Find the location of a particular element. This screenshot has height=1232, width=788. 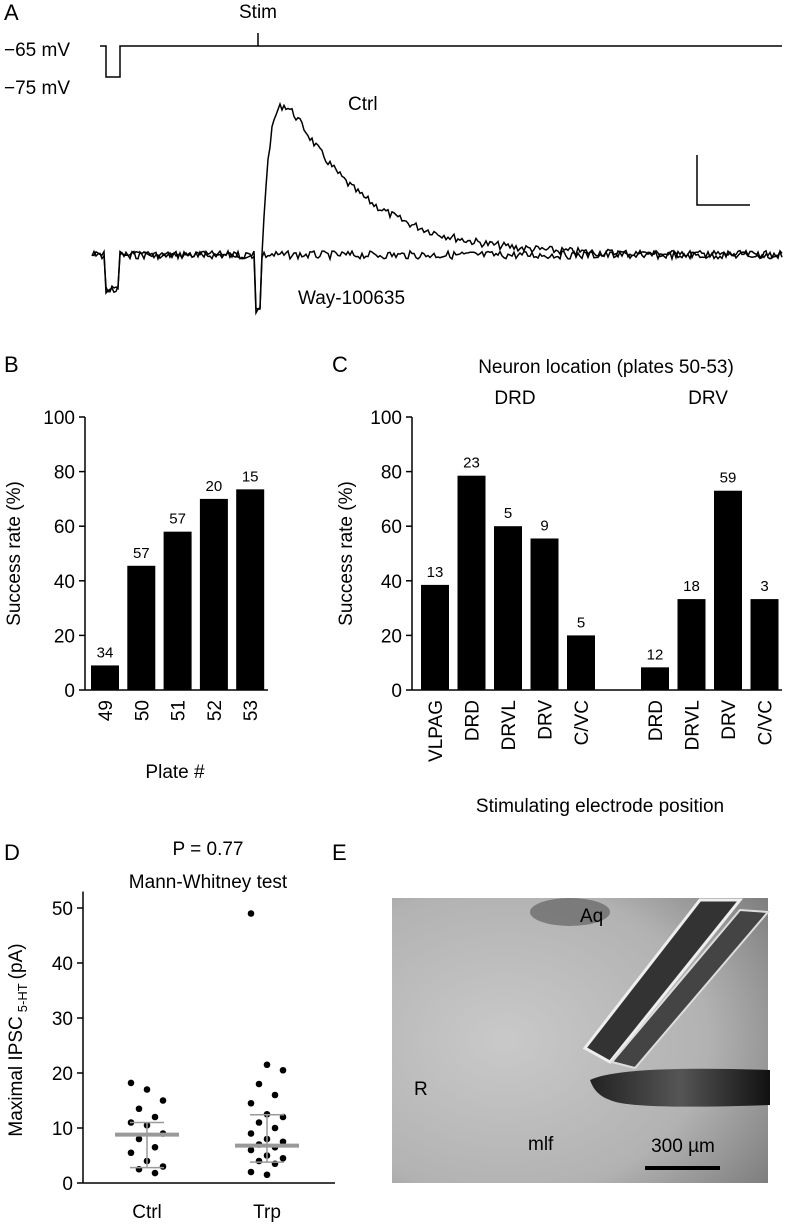

count-label: 23 is located at coordinates (471, 463).